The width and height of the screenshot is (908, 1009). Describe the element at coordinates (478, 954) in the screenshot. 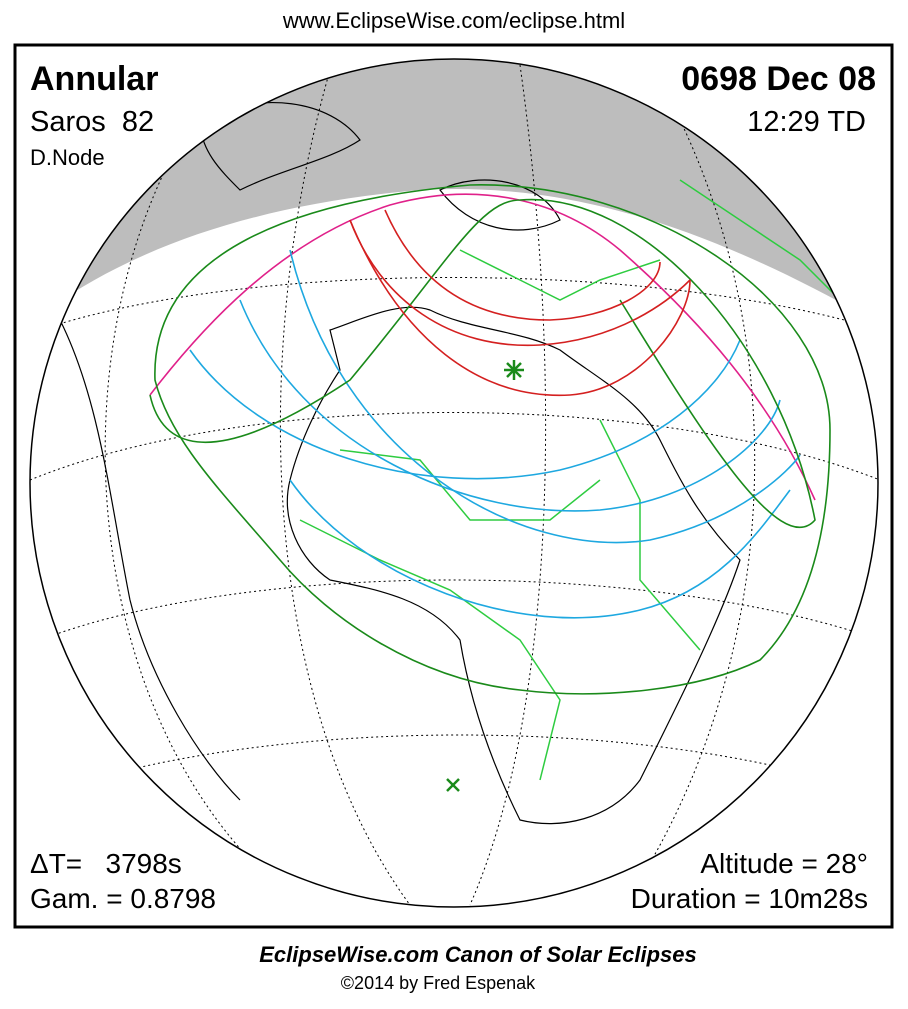

I see `footer-title: EclipseWise.com Canon of Solar Eclipses` at that location.